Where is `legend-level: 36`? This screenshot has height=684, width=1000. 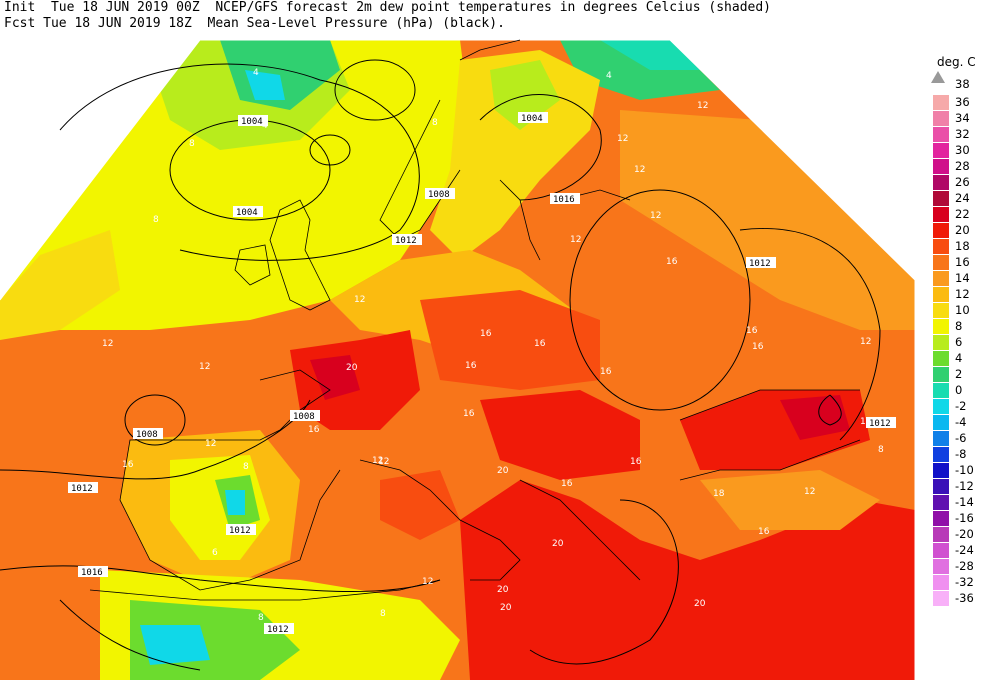 legend-level: 36 is located at coordinates (963, 103).